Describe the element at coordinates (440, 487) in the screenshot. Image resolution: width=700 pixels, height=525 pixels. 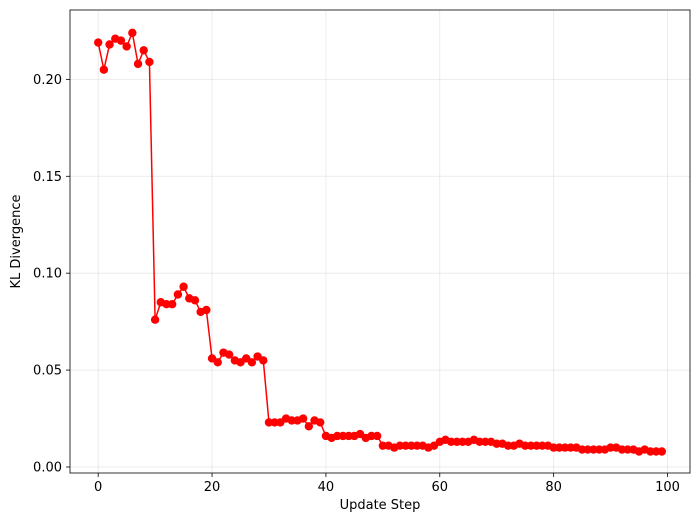
I see `x-tick-label: 60` at that location.